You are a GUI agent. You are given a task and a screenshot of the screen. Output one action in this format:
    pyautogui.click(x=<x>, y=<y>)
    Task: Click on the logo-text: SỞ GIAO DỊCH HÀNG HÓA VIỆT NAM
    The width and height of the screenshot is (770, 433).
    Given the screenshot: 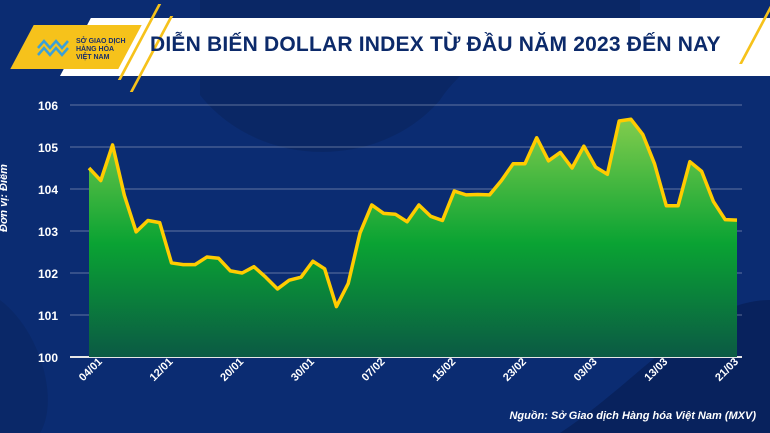 What is the action you would take?
    pyautogui.click(x=101, y=49)
    